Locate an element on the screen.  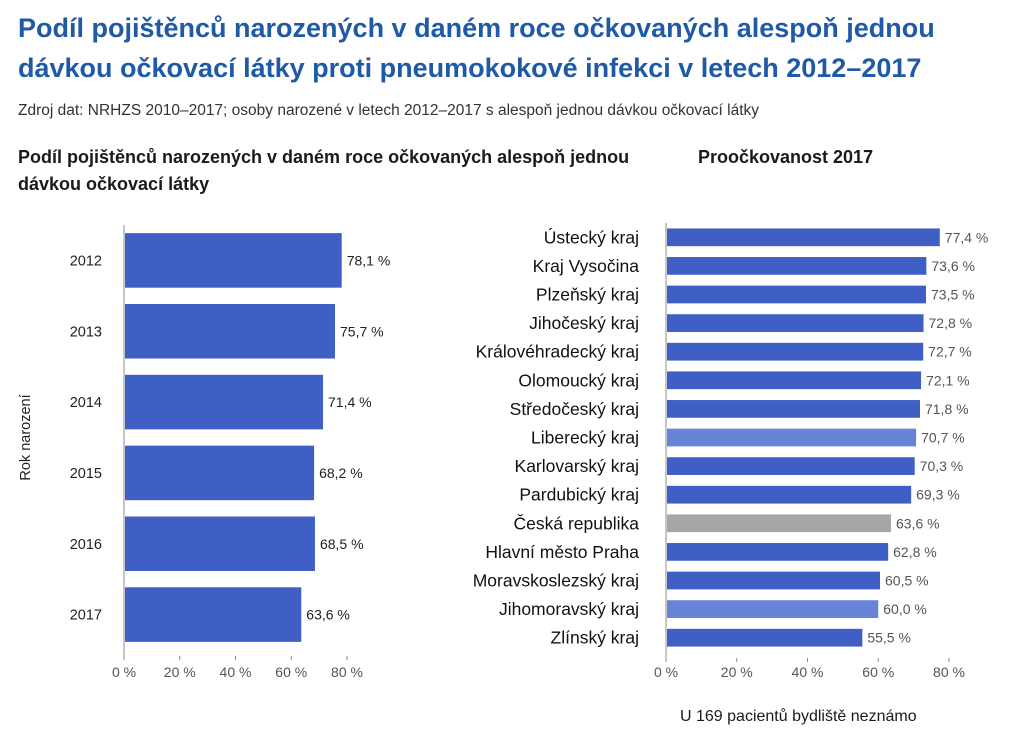
category-label: 2014 is located at coordinates (86, 403).